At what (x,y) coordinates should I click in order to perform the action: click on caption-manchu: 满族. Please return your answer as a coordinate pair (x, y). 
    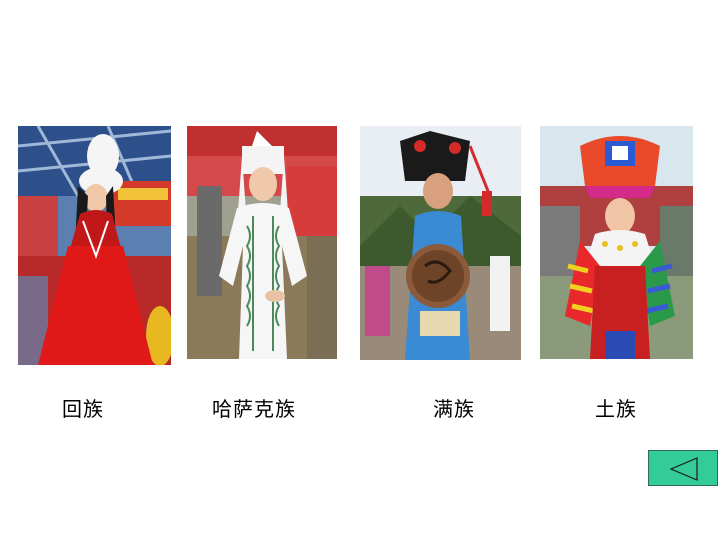
    Looking at the image, I should click on (454, 409).